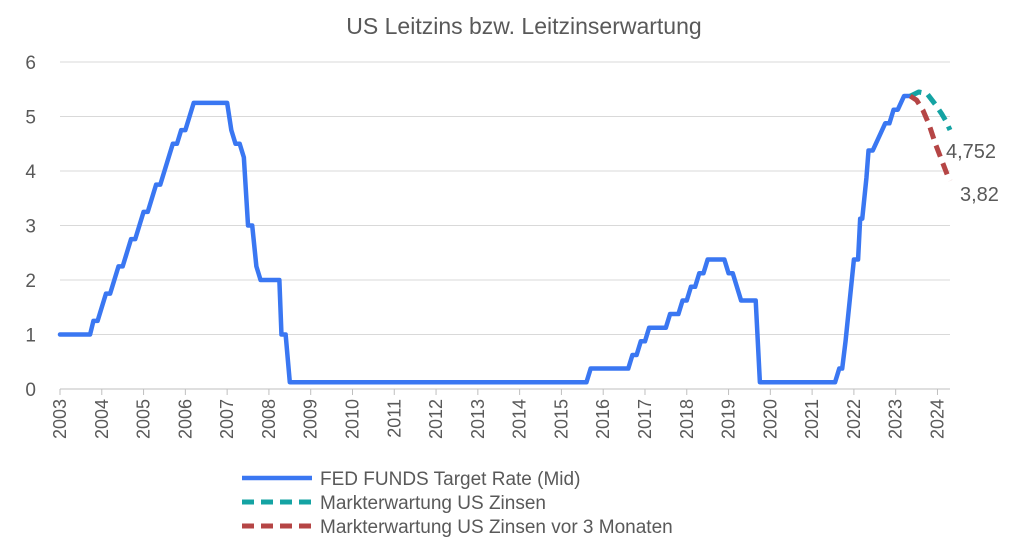 The width and height of the screenshot is (1024, 557). Describe the element at coordinates (30, 336) in the screenshot. I see `y-tick-label: 1` at that location.